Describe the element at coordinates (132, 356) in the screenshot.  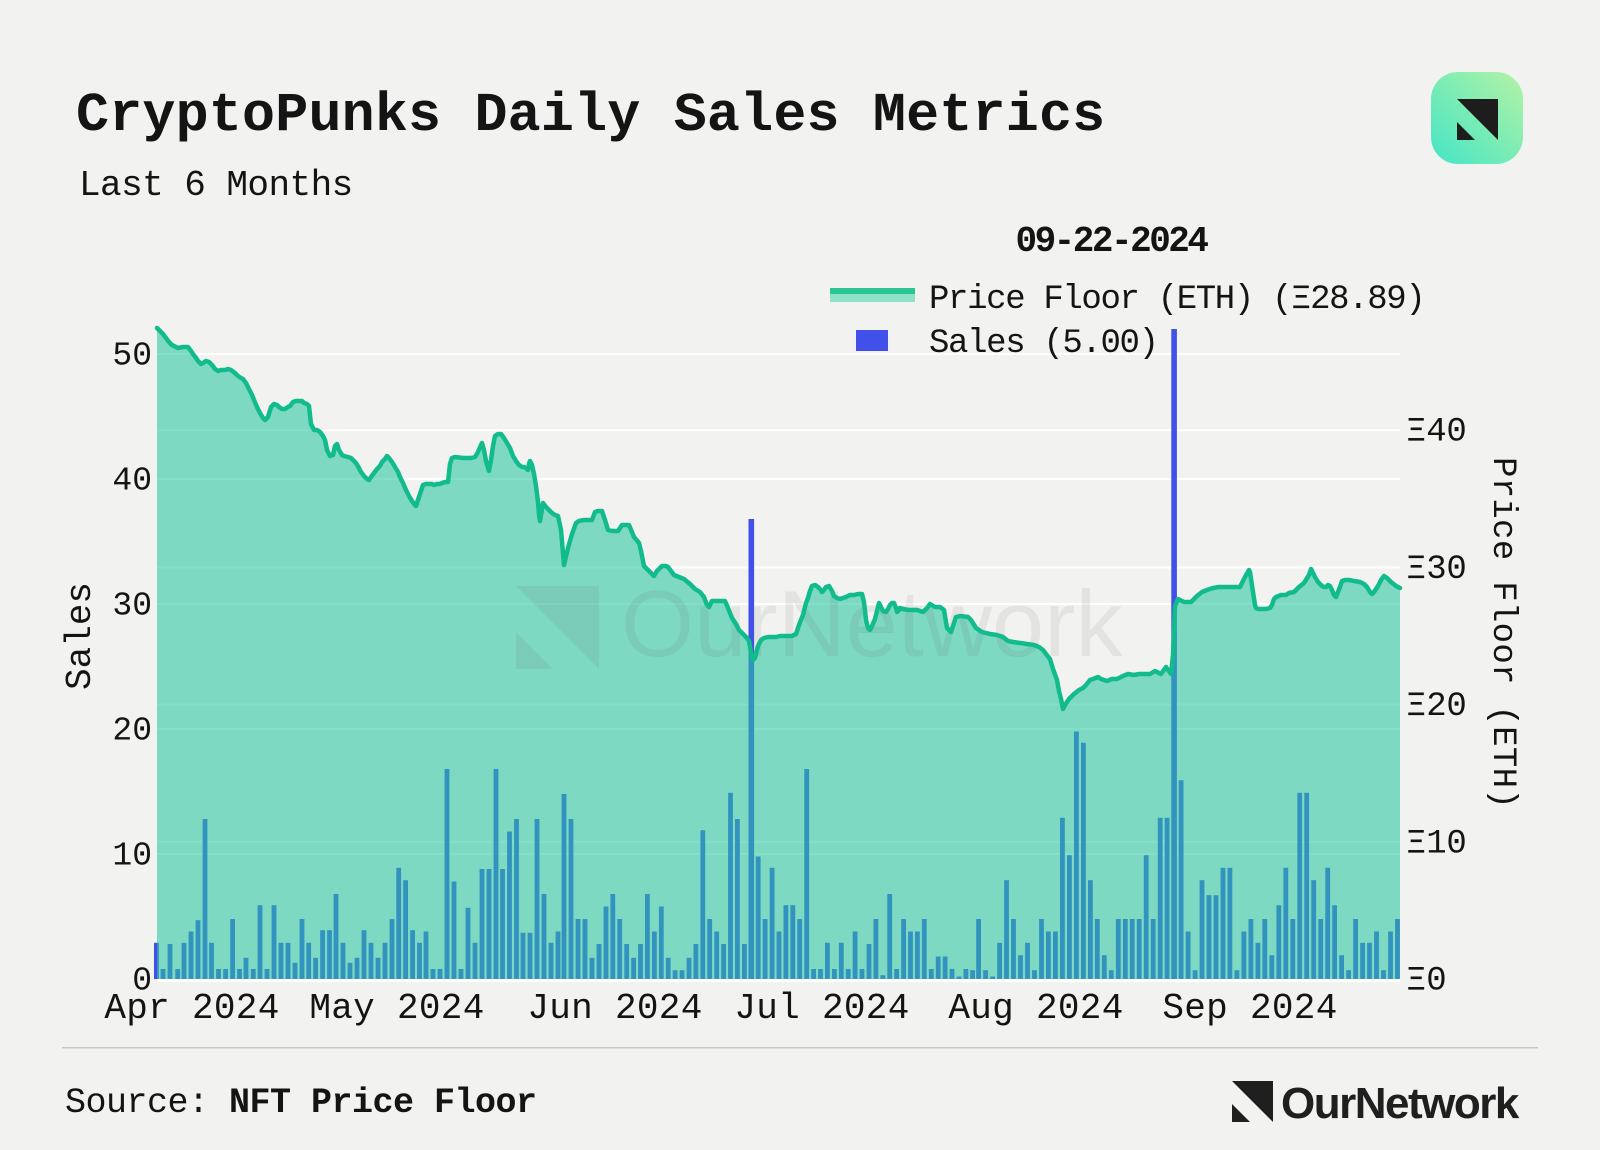
I see `svg-text: 50` at that location.